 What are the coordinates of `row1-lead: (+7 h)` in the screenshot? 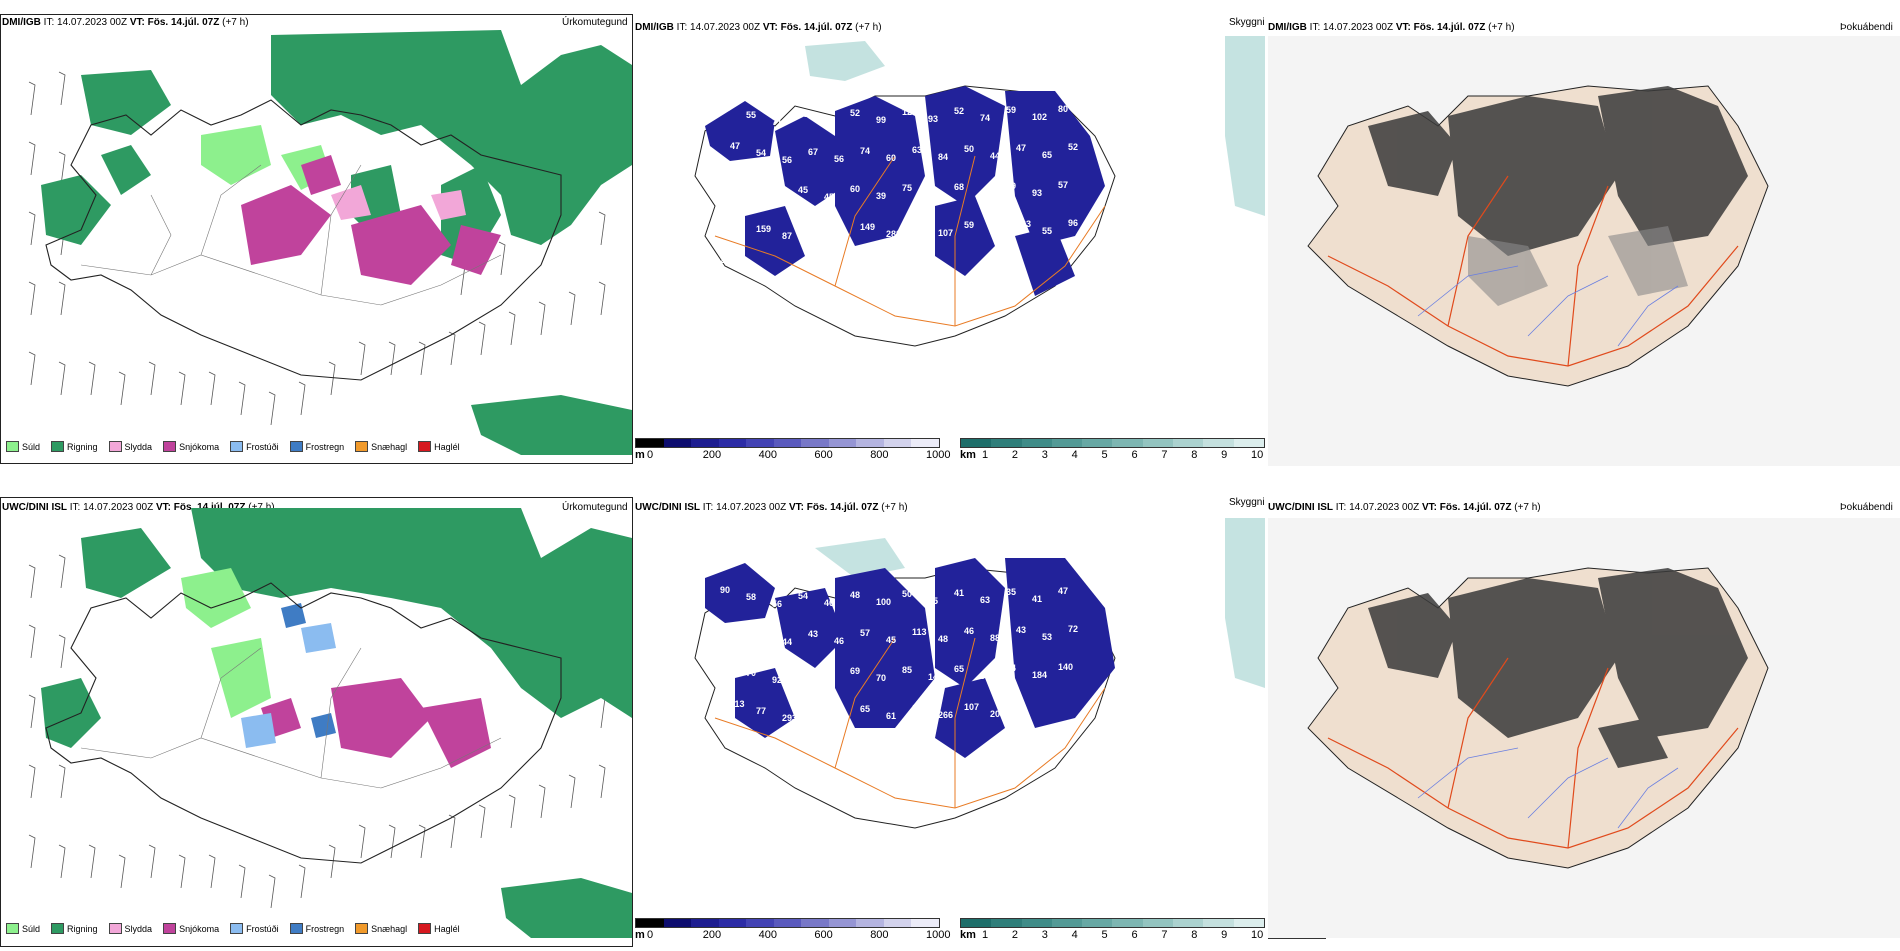 It's located at (235, 22).